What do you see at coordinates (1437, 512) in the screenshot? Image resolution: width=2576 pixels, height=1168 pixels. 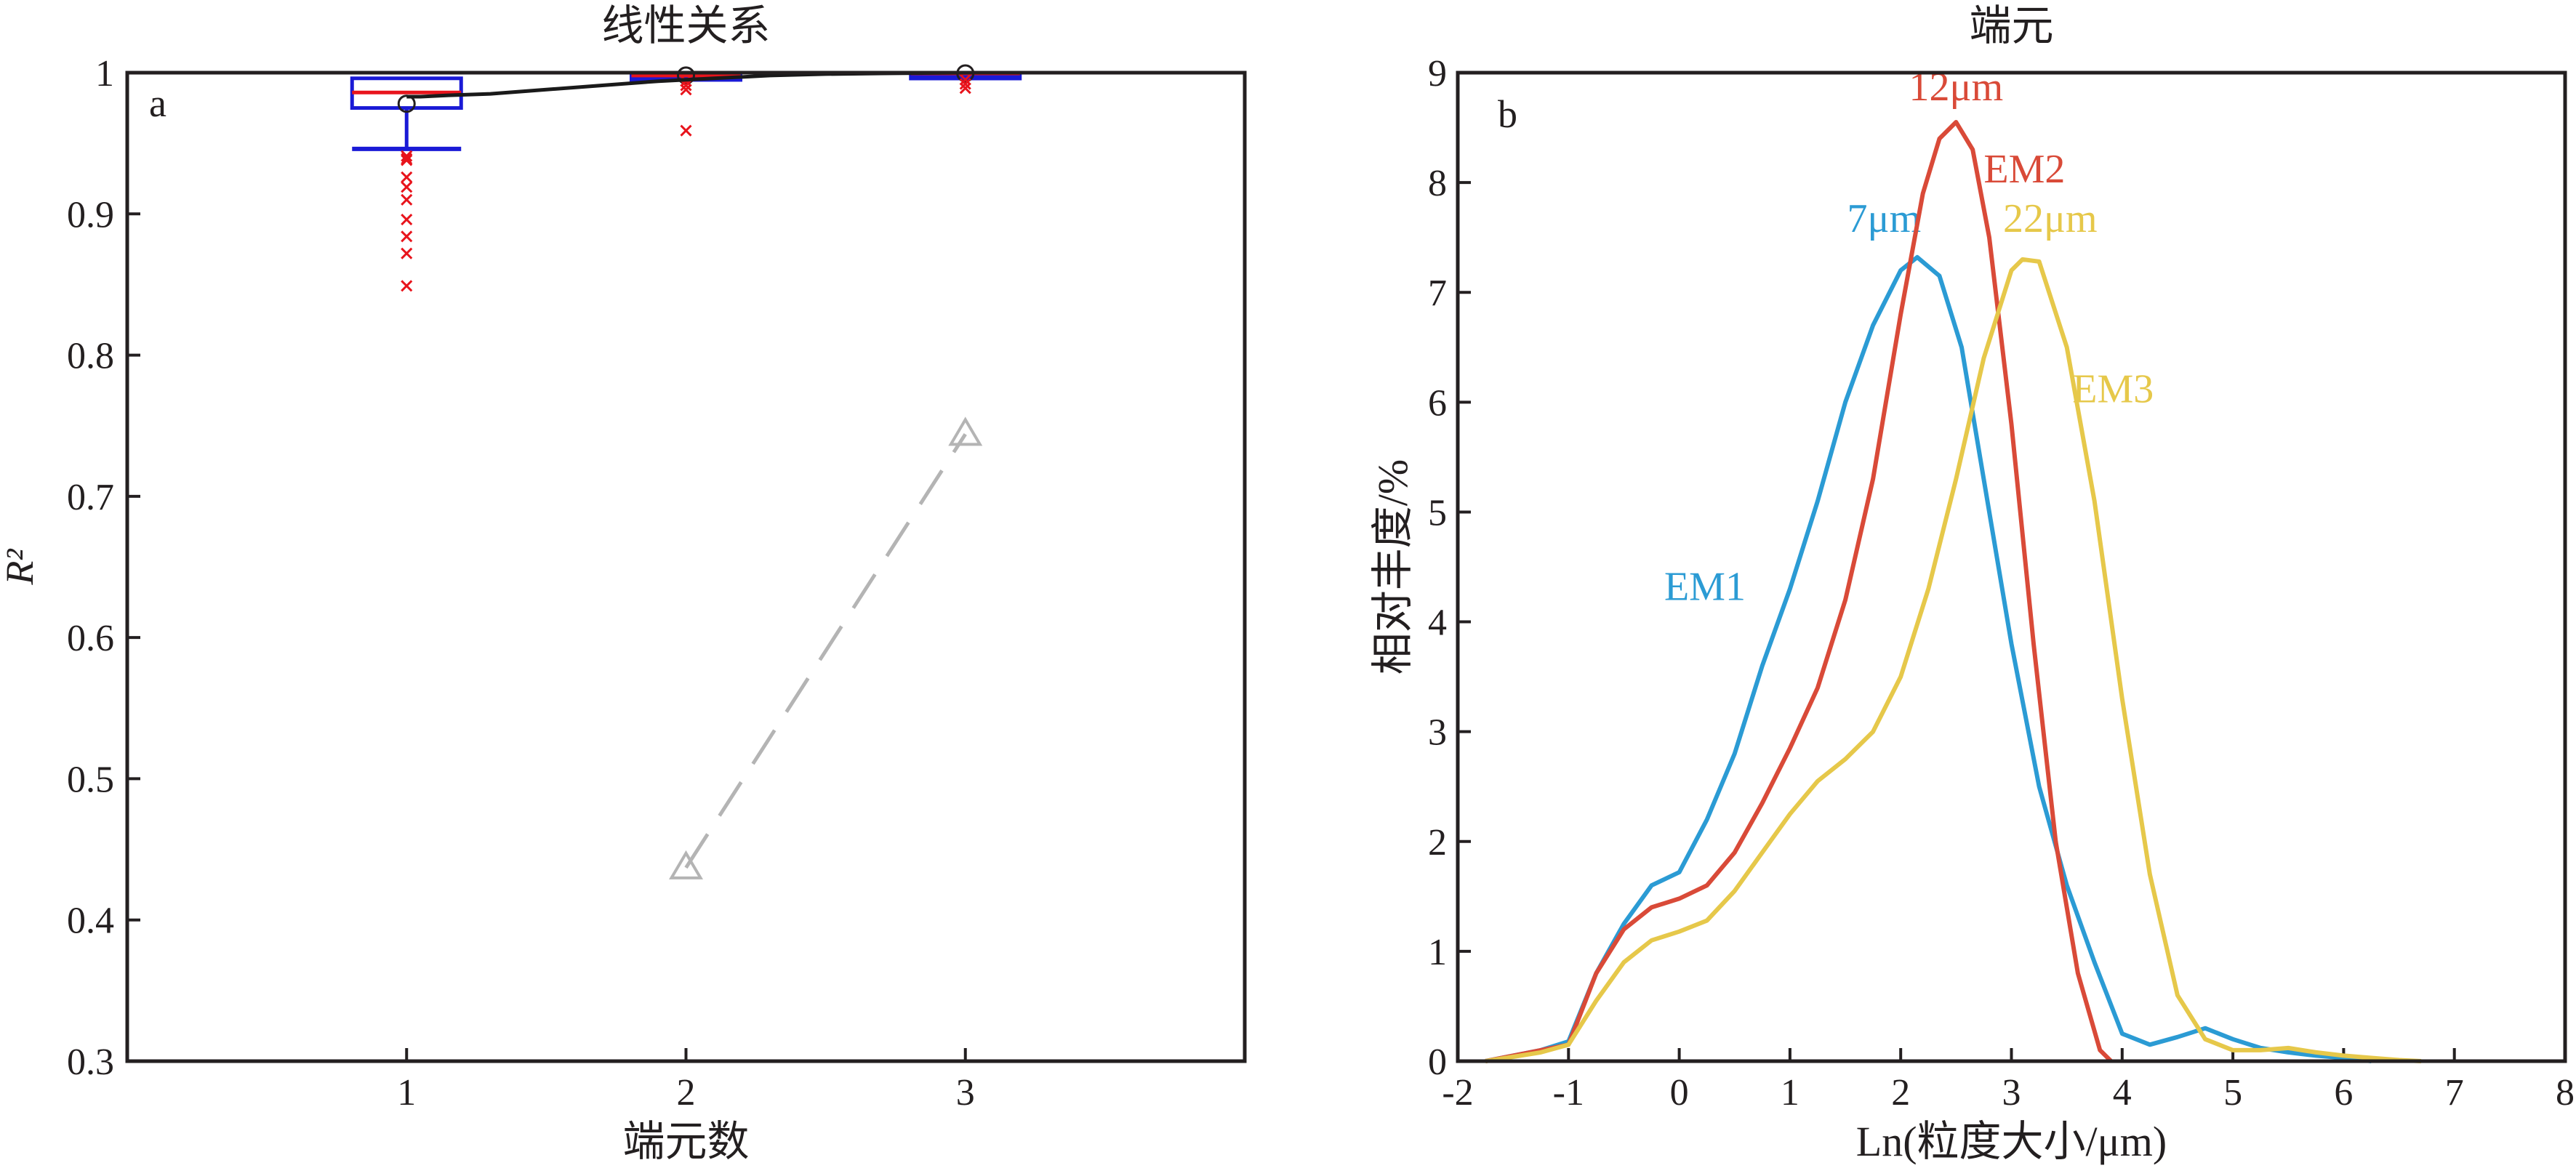 I see `b-ytick-label: 5` at bounding box center [1437, 512].